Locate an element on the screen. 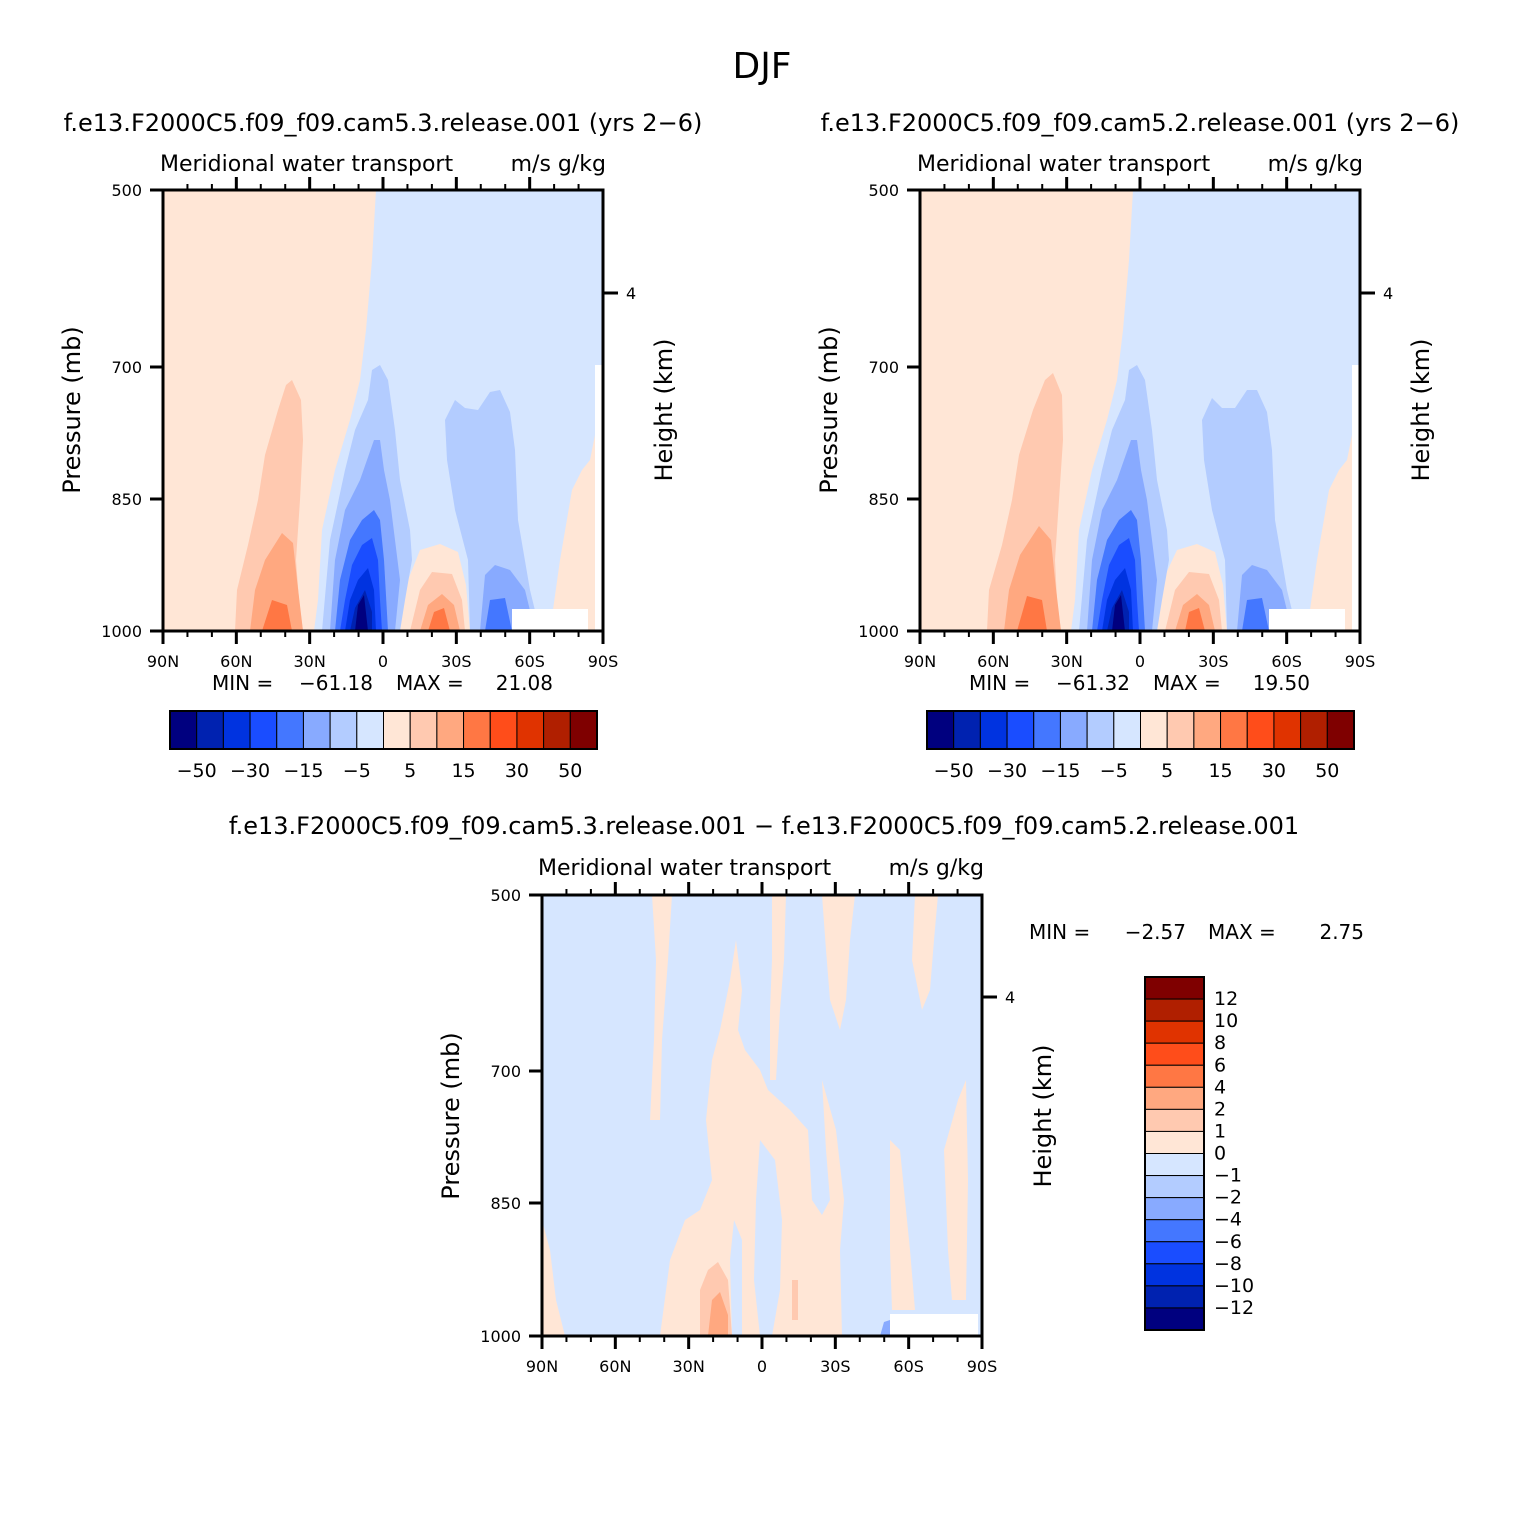 The image size is (1524, 1528). colorbar-label: 10 is located at coordinates (1226, 1021).